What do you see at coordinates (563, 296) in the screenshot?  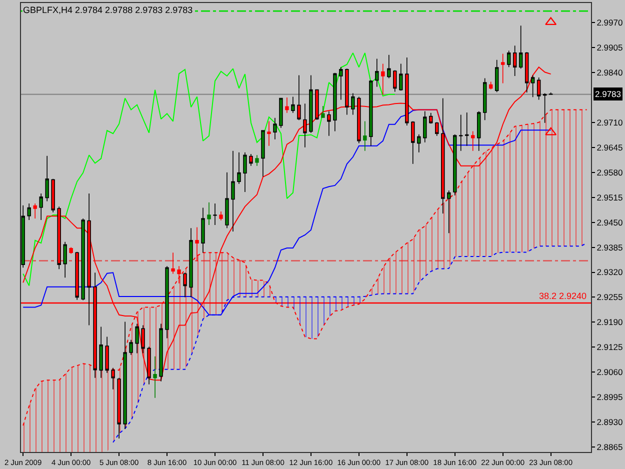 I see `ref-line-label: 38.2 2.9240` at bounding box center [563, 296].